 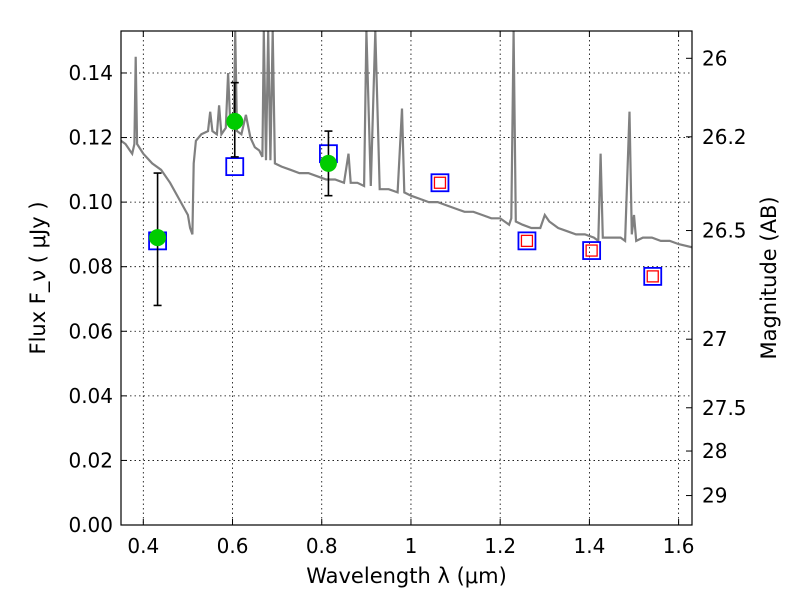 What do you see at coordinates (714, 339) in the screenshot?
I see `right-tick-label: 27` at bounding box center [714, 339].